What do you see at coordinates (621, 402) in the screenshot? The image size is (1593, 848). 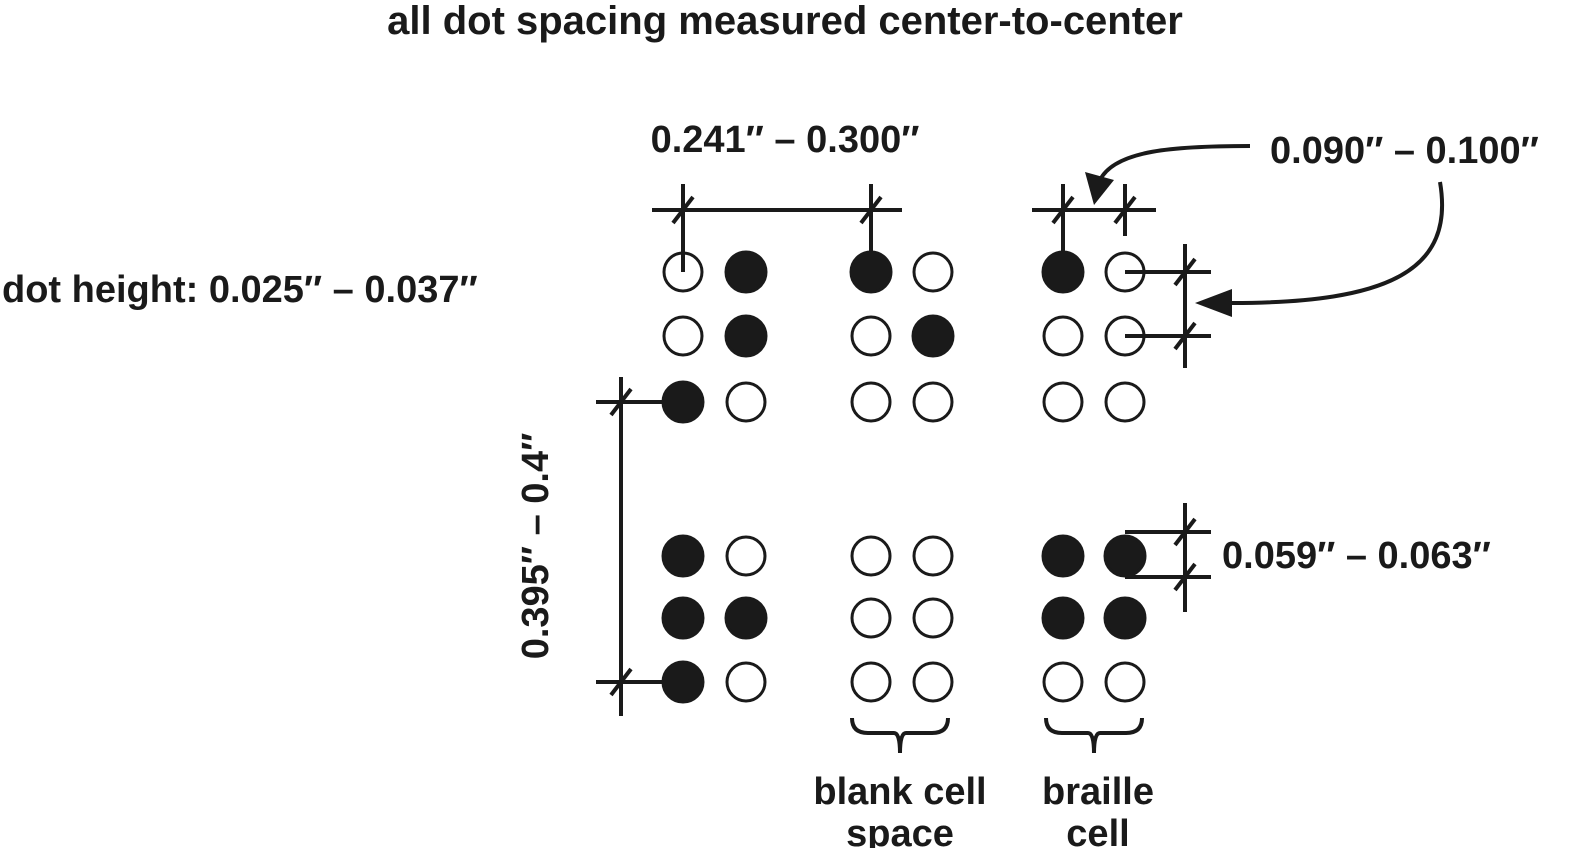 I see `line-spacing-slash-top` at bounding box center [621, 402].